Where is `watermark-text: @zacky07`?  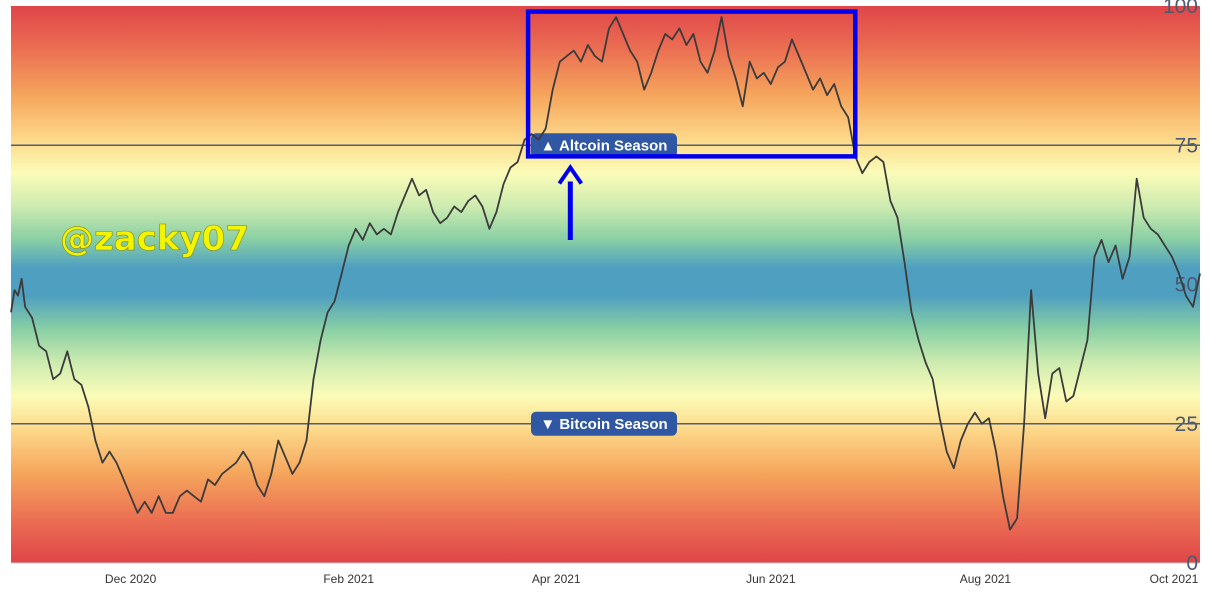 watermark-text: @zacky07 is located at coordinates (154, 239).